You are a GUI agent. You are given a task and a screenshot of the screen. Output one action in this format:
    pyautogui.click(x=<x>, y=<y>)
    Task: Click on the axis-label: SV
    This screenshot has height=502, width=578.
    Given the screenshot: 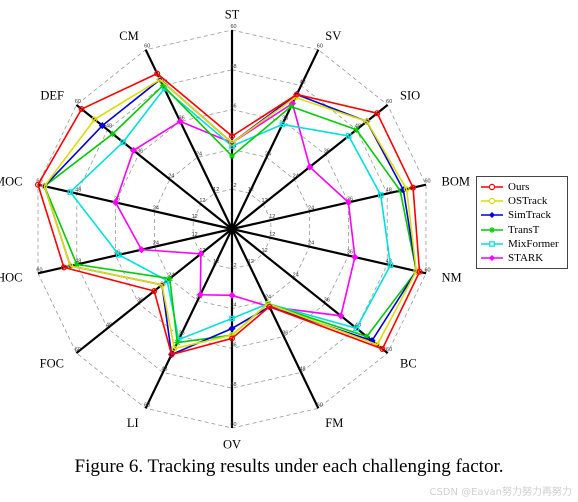 What is the action you would take?
    pyautogui.click(x=333, y=36)
    